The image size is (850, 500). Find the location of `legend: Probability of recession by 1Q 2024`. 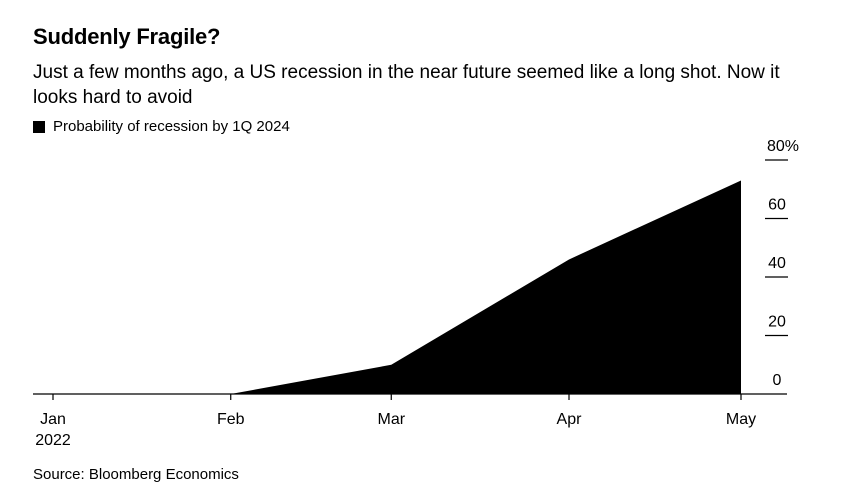

legend: Probability of recession by 1Q 2024 is located at coordinates (161, 126).